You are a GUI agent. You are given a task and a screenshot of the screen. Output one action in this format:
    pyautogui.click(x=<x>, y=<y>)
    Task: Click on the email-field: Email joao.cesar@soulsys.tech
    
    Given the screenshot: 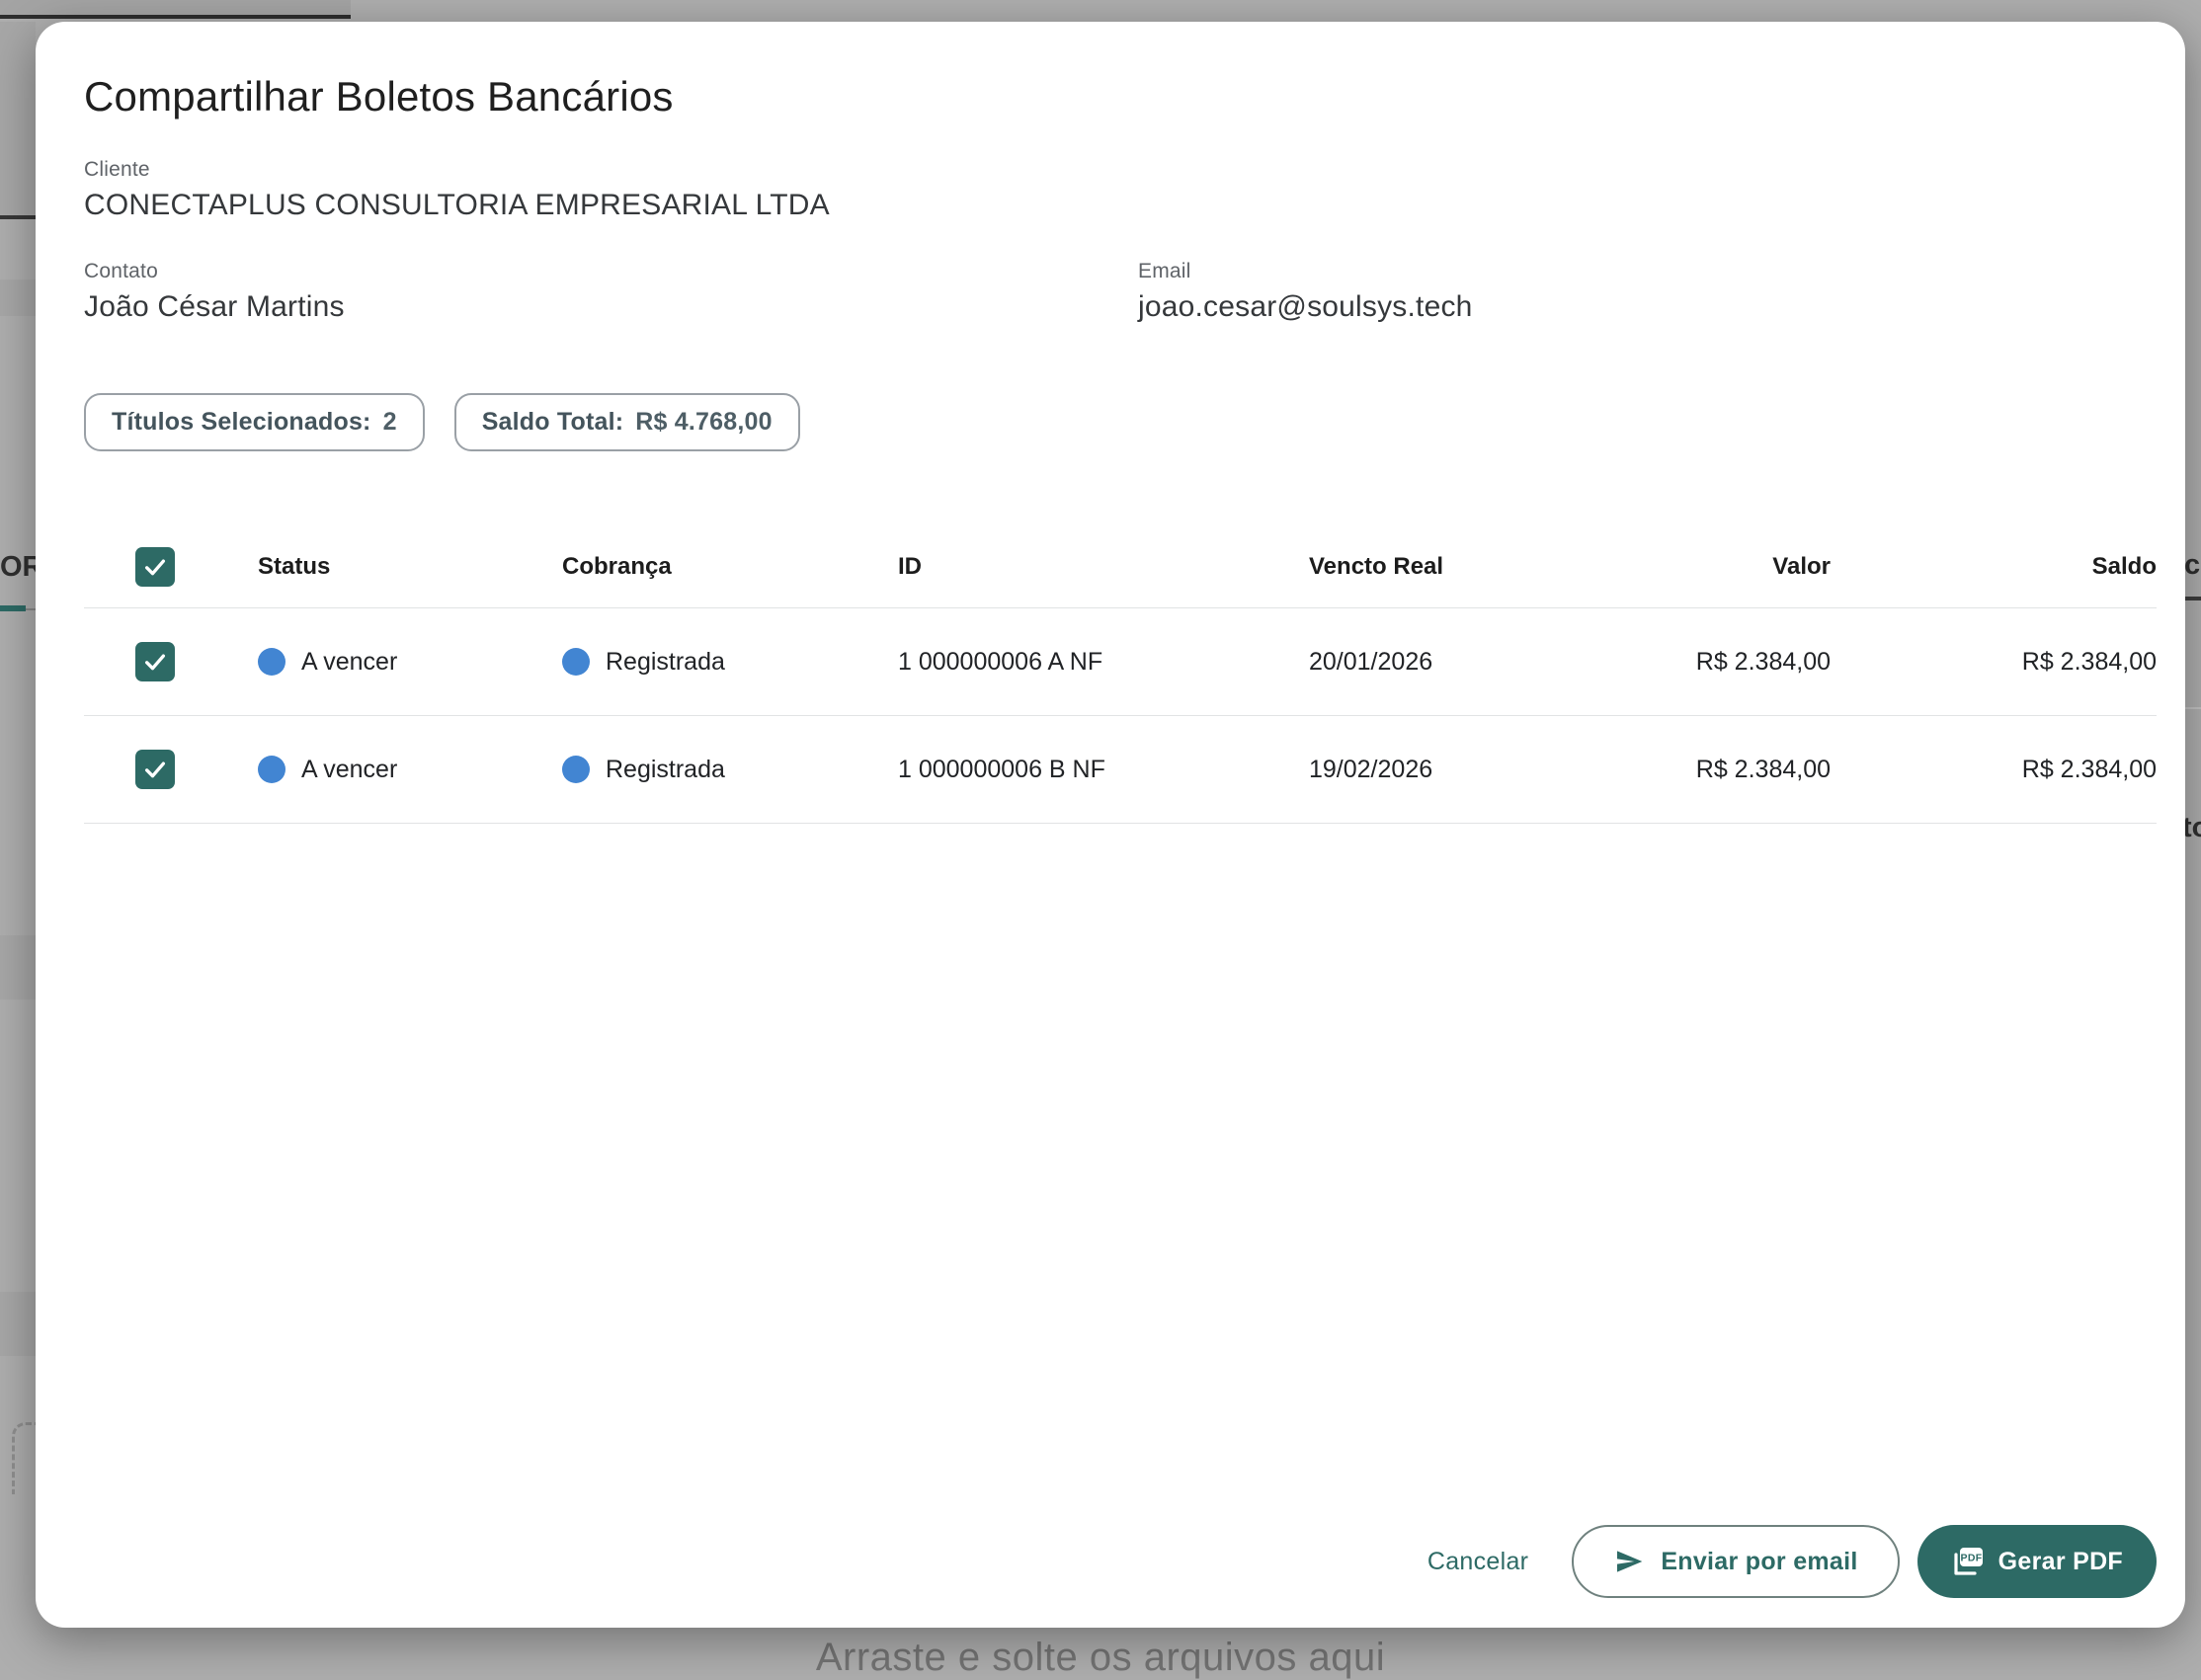 What is the action you would take?
    pyautogui.click(x=1305, y=292)
    